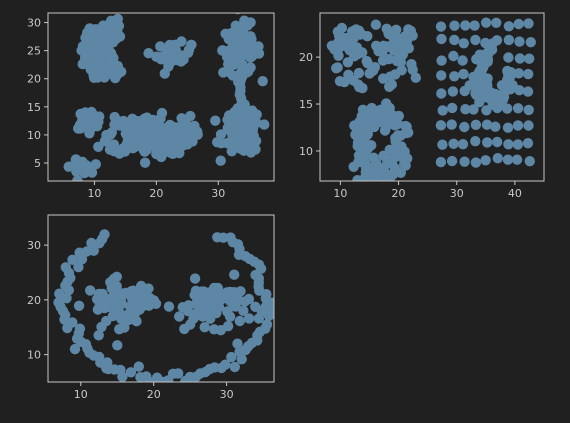  I want to click on y-tick-label: 5, so click(37, 163).